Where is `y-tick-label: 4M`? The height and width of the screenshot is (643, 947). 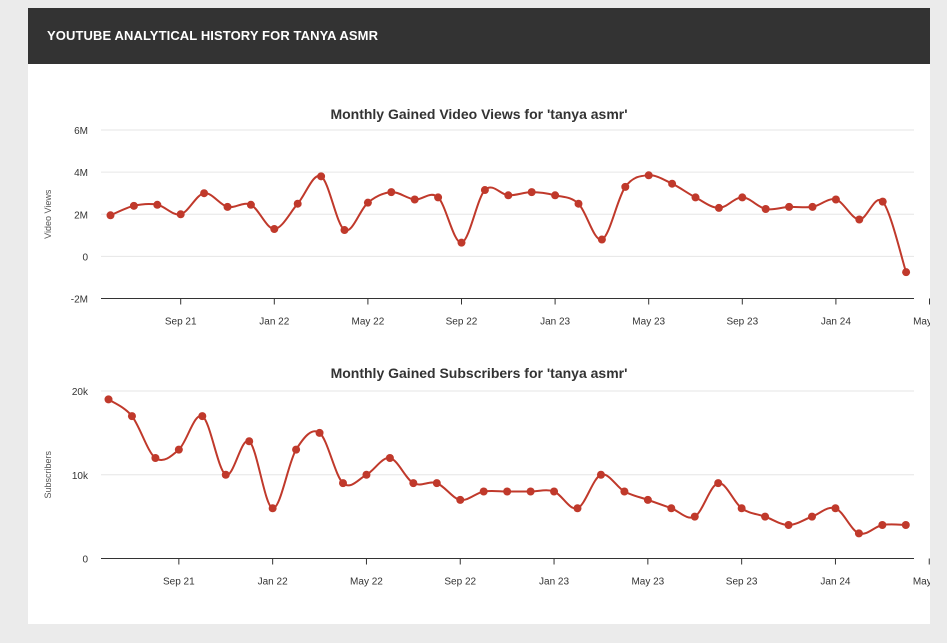
y-tick-label: 4M is located at coordinates (81, 173).